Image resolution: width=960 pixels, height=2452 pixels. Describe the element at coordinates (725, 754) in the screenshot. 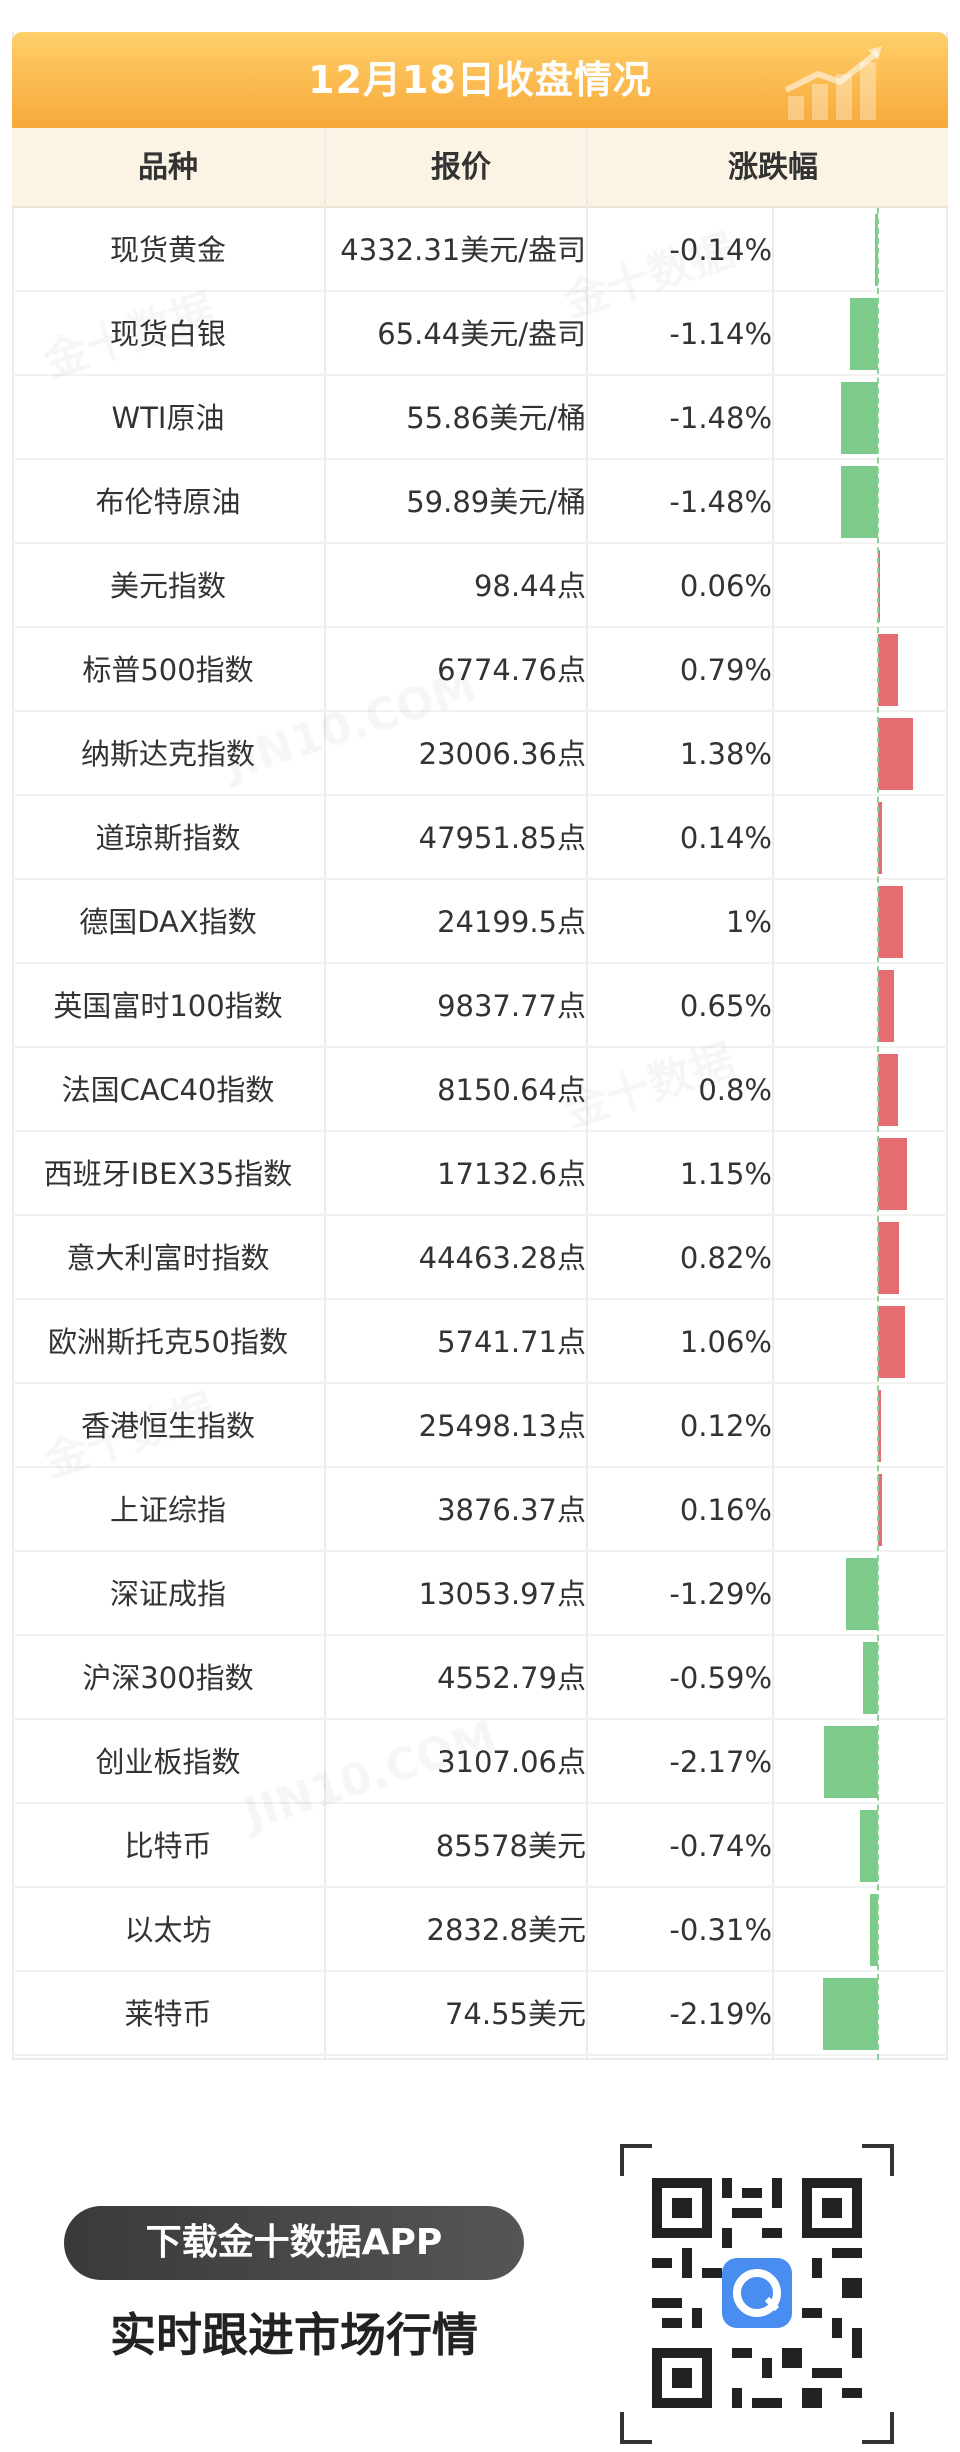

I see `change-percent: 1.38%` at that location.